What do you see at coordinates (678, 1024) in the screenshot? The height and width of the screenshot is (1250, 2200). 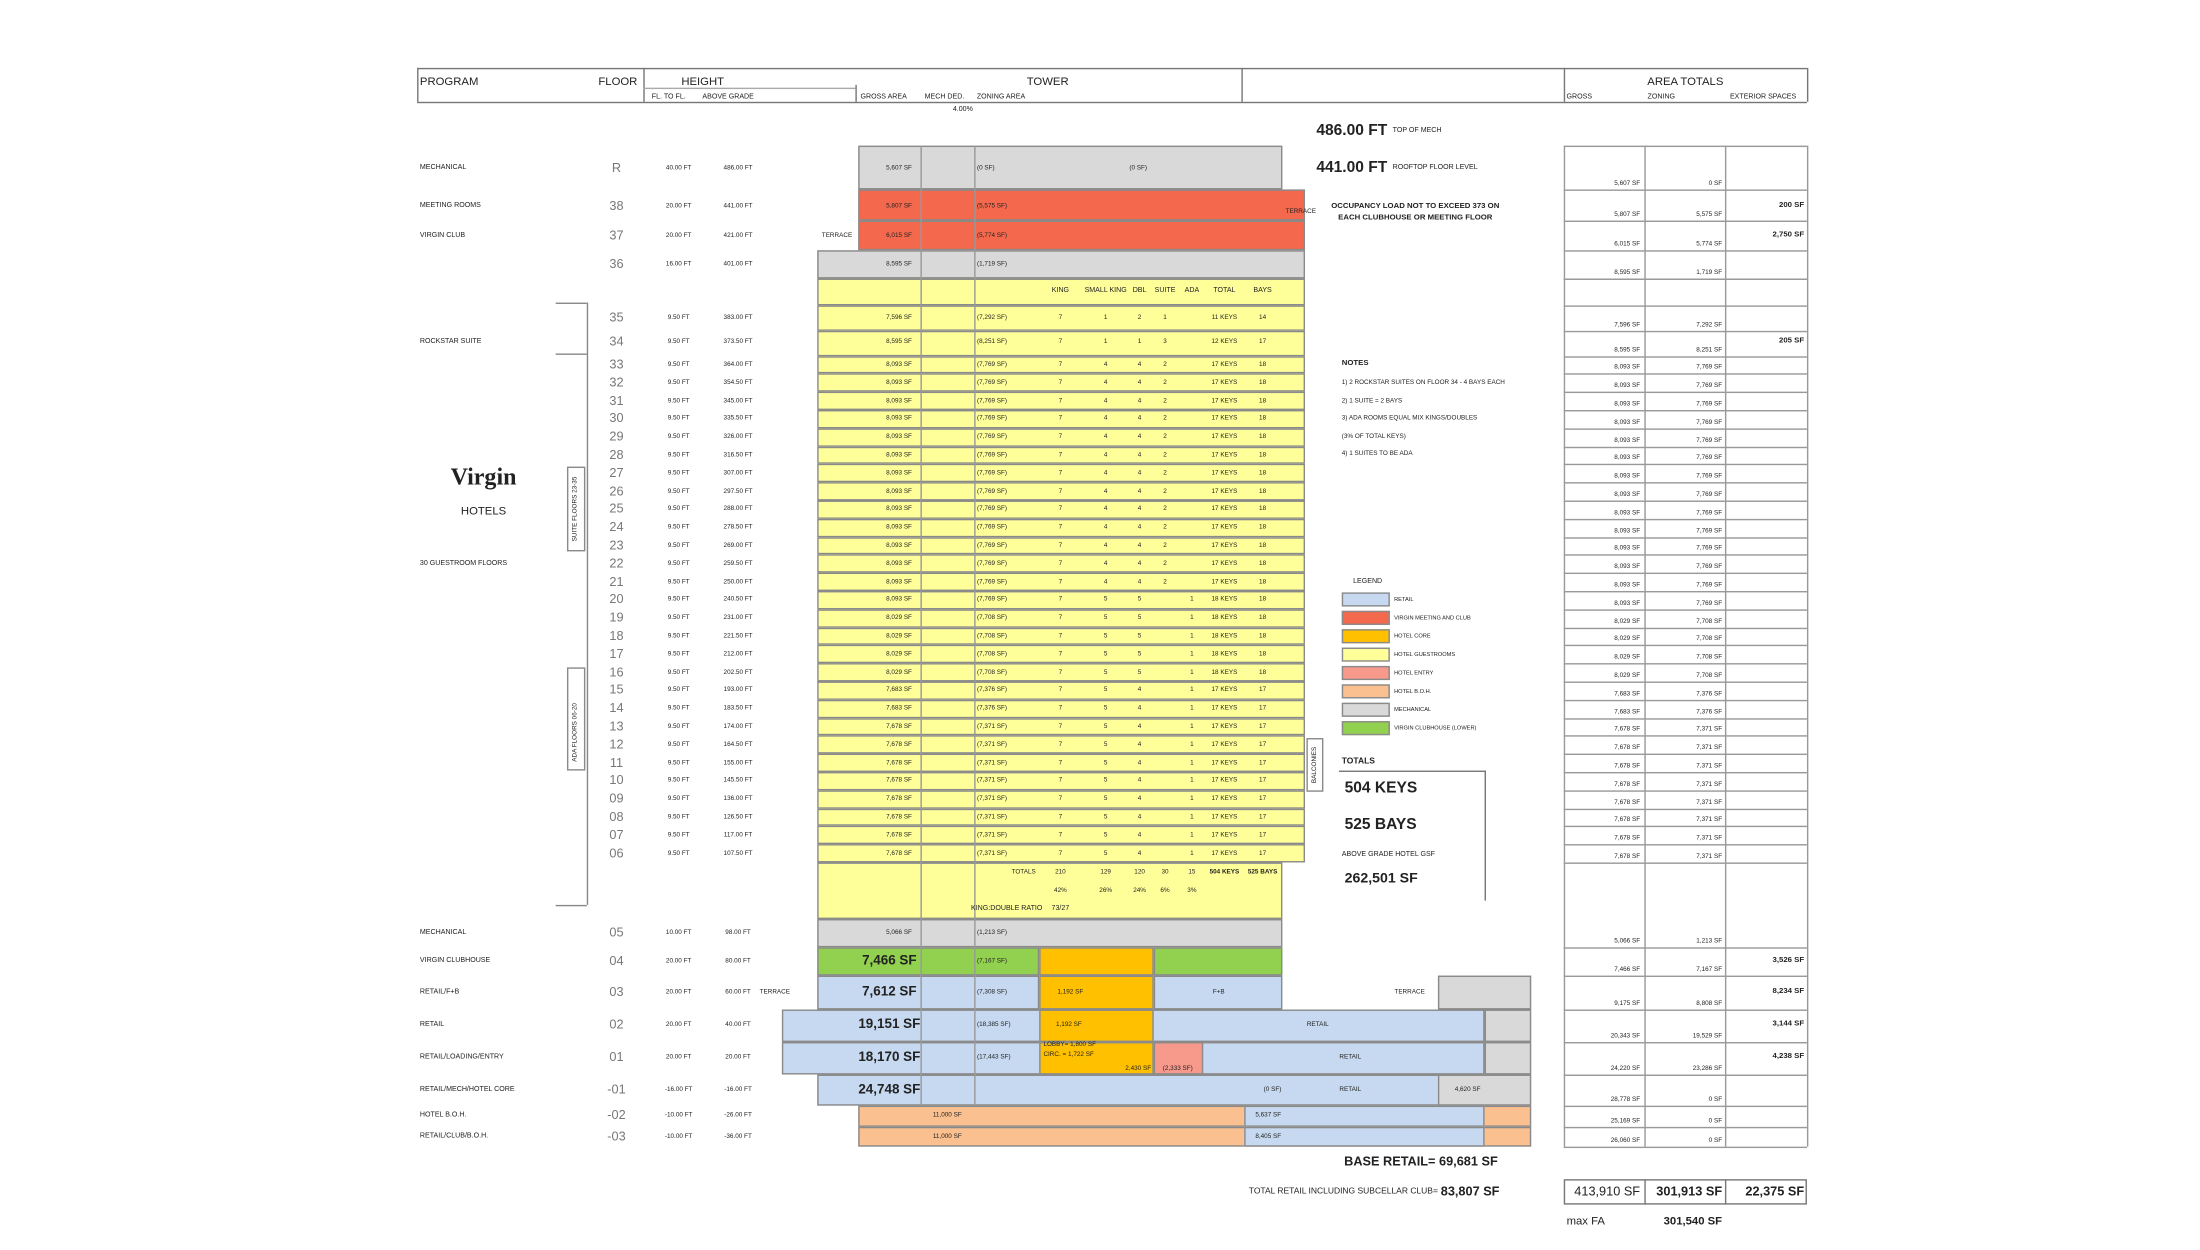 I see `floor-height: 20.00 FT` at bounding box center [678, 1024].